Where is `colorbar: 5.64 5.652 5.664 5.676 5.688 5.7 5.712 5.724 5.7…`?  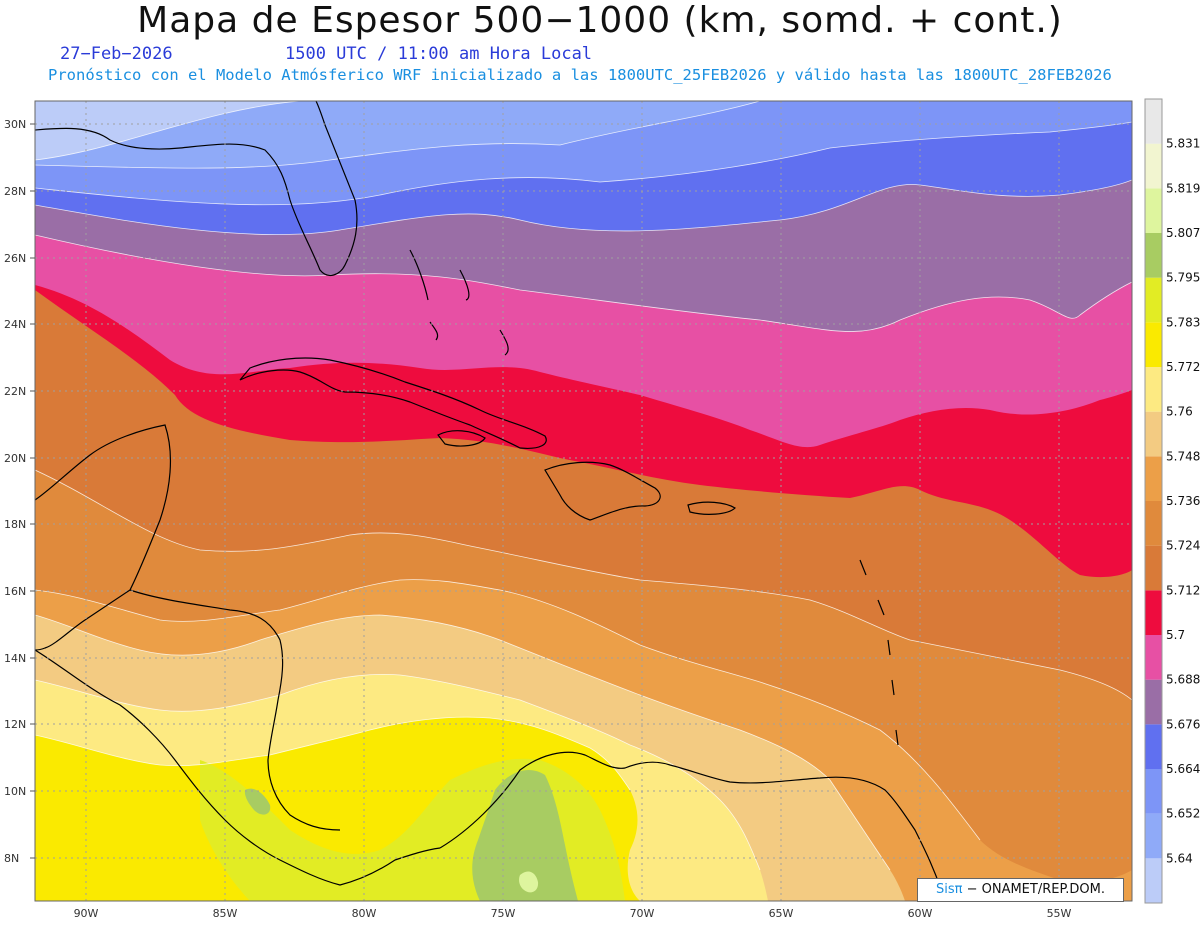
colorbar: 5.64 5.652 5.664 5.676 5.688 5.7 5.712 5.724 5.7… is located at coordinates (1172, 501).